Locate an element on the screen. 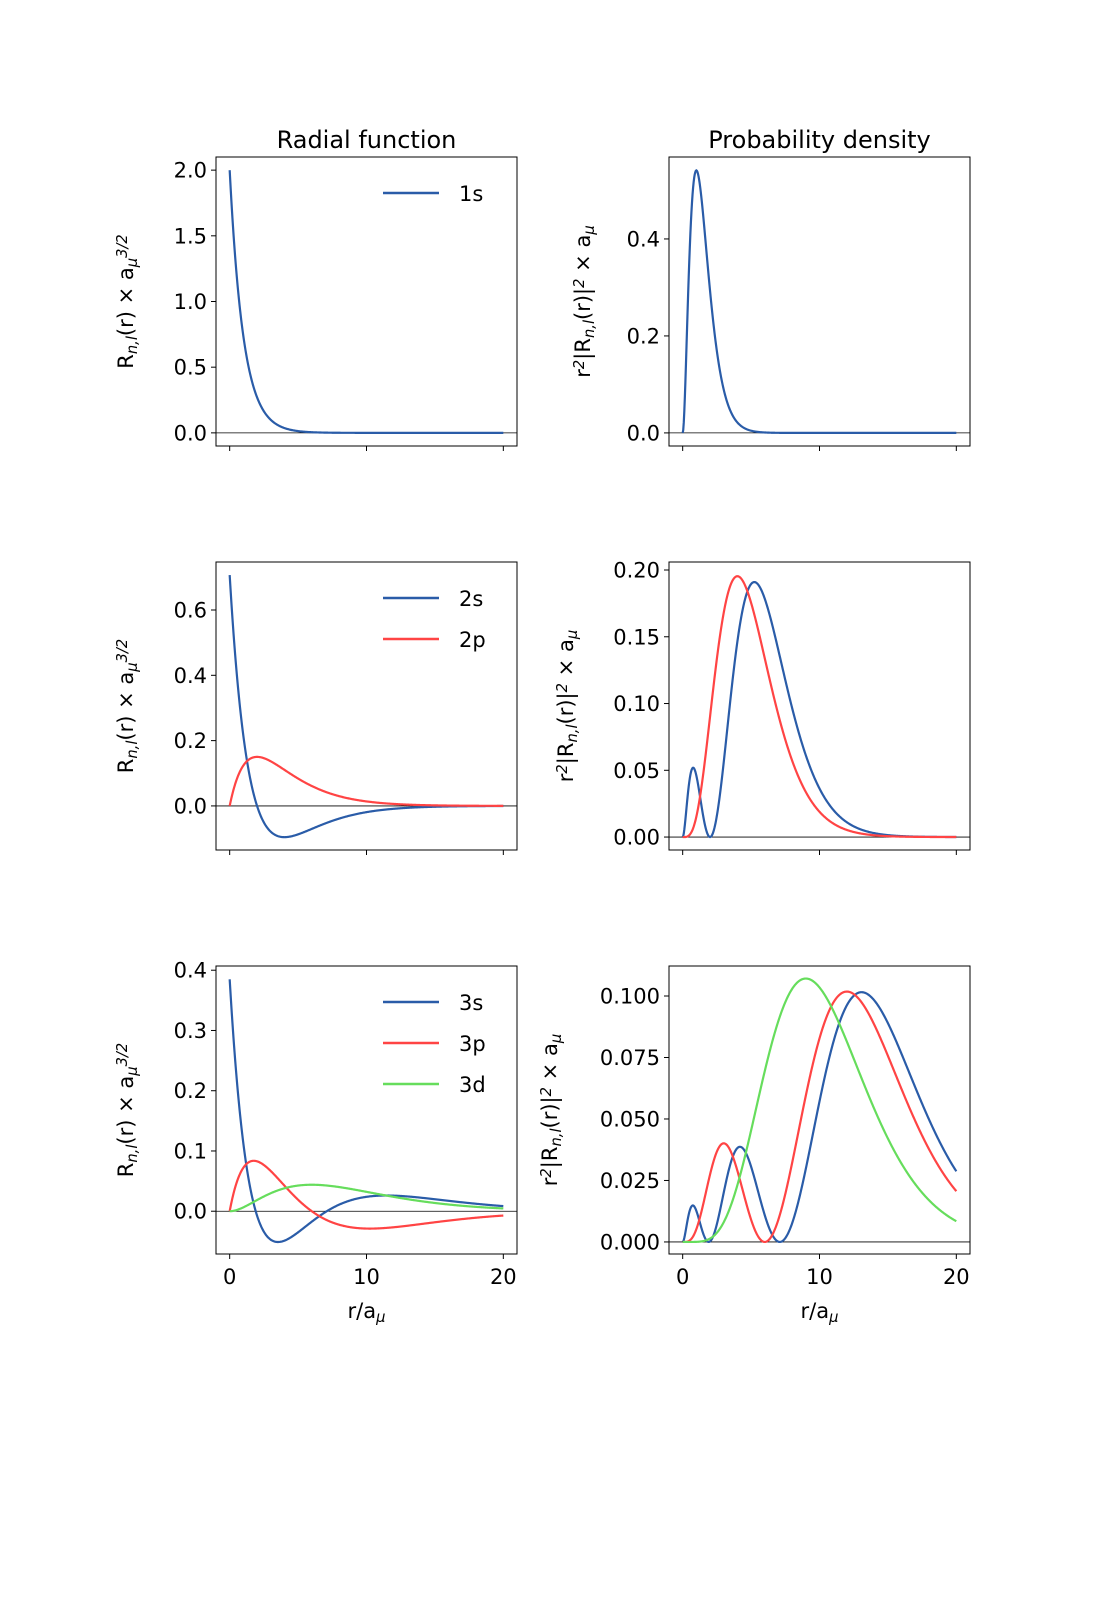 The width and height of the screenshot is (1100, 1600). y-tick-label: 0.100 is located at coordinates (630, 997).